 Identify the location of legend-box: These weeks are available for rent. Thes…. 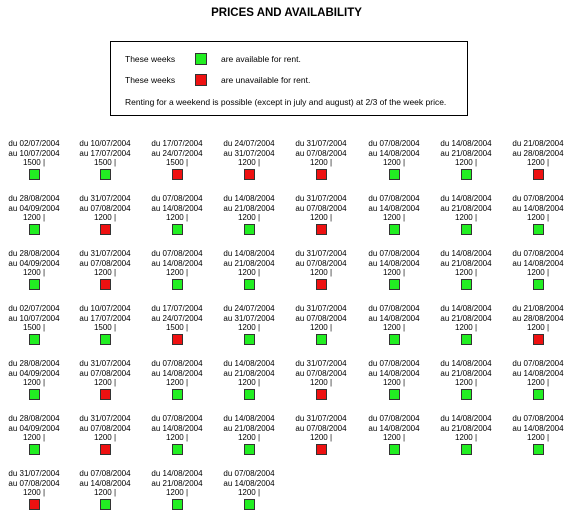
(289, 78).